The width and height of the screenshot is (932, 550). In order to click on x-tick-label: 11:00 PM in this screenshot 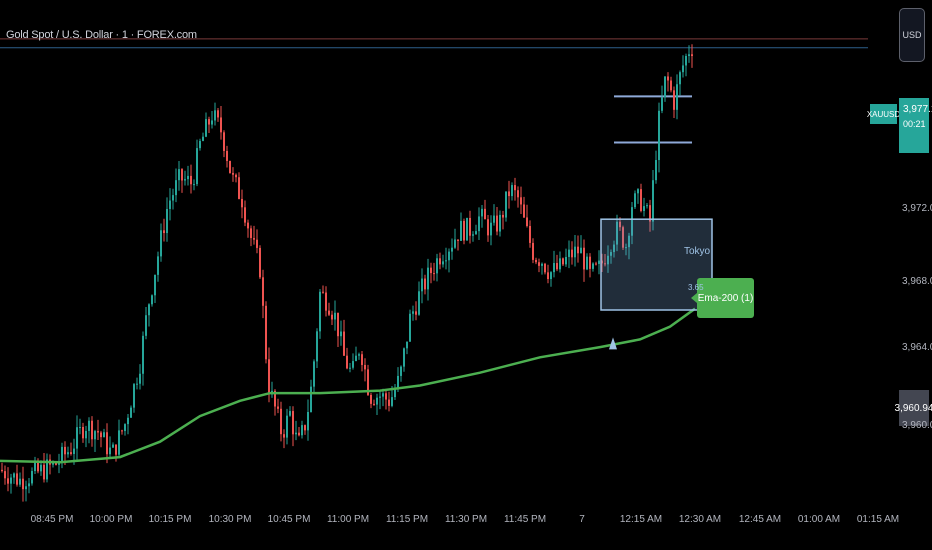, I will do `click(348, 519)`.